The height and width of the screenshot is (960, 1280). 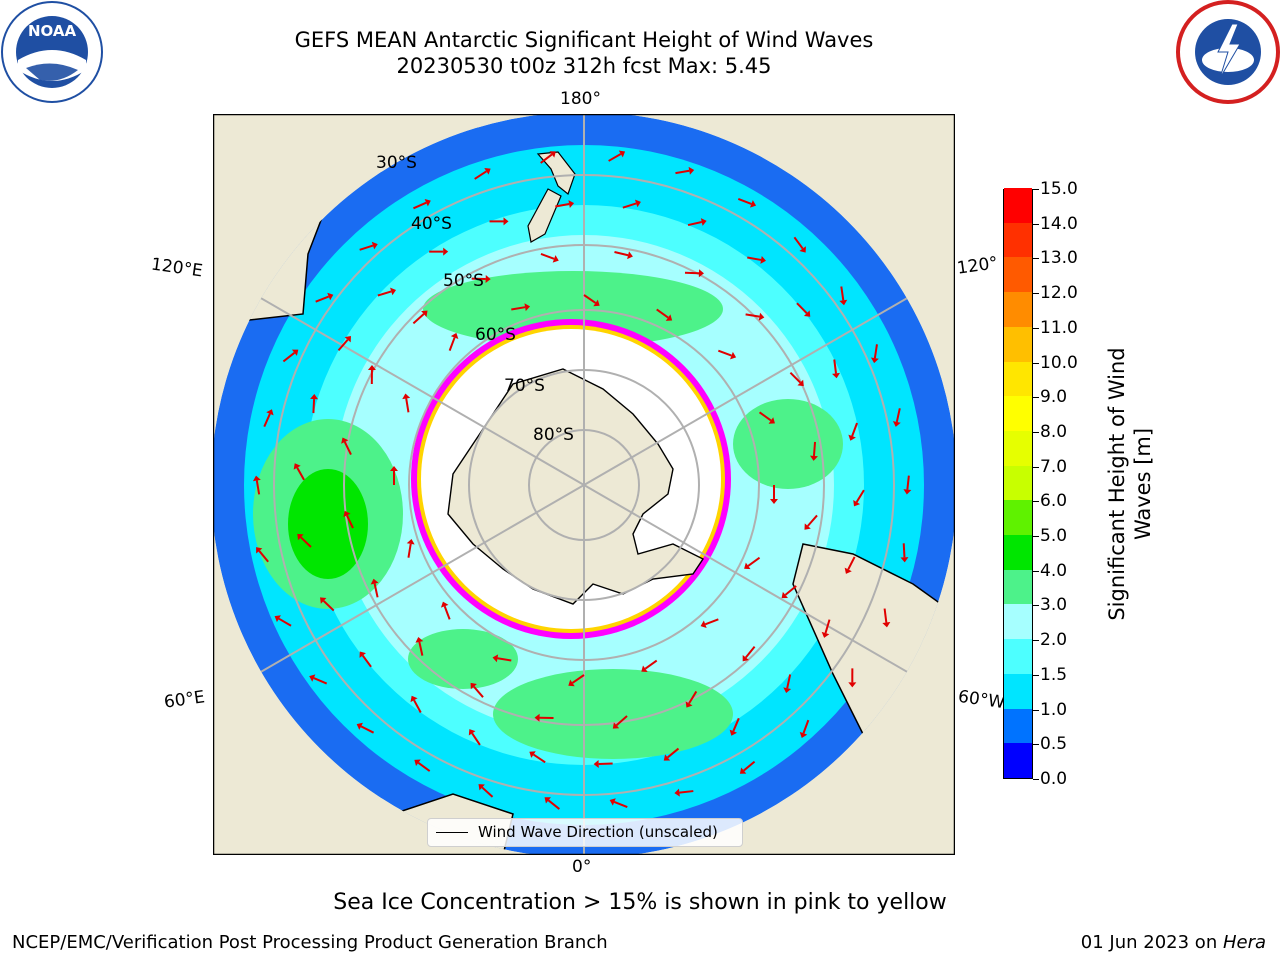 I want to click on colorbar-tick-label: 11.0, so click(x=1059, y=327).